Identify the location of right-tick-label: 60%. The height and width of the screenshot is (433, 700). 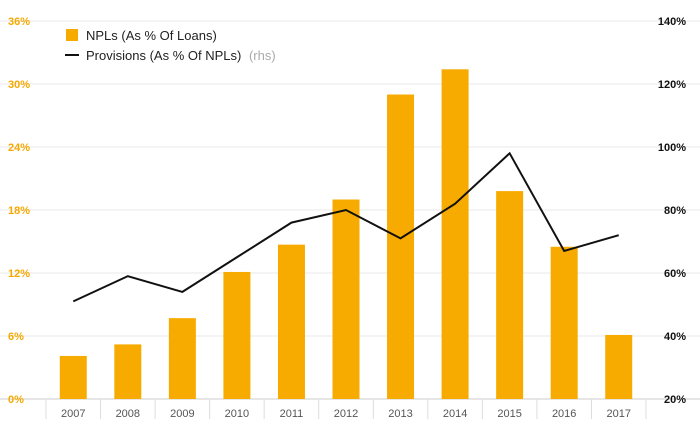
(675, 274).